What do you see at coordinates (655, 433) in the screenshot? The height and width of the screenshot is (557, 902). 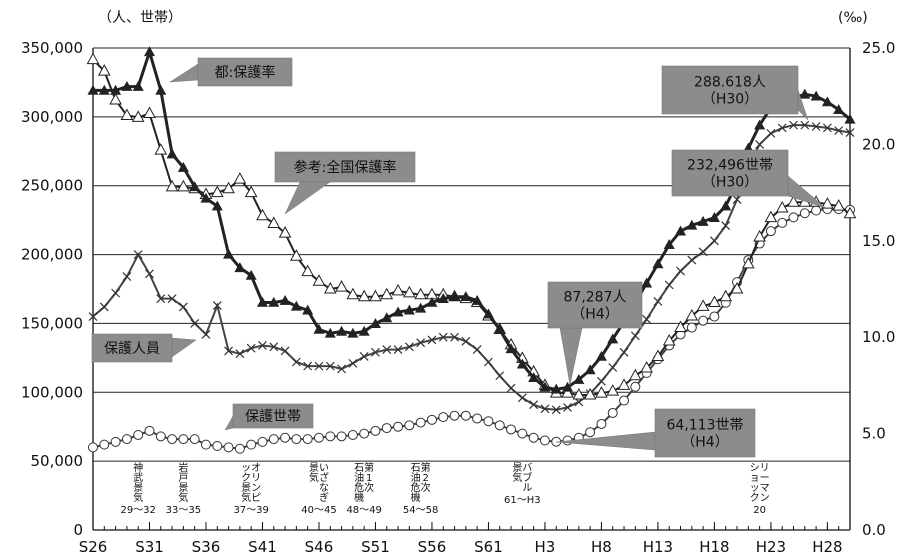 I see `callout-households_h4: 64,113世帯（H4）` at bounding box center [655, 433].